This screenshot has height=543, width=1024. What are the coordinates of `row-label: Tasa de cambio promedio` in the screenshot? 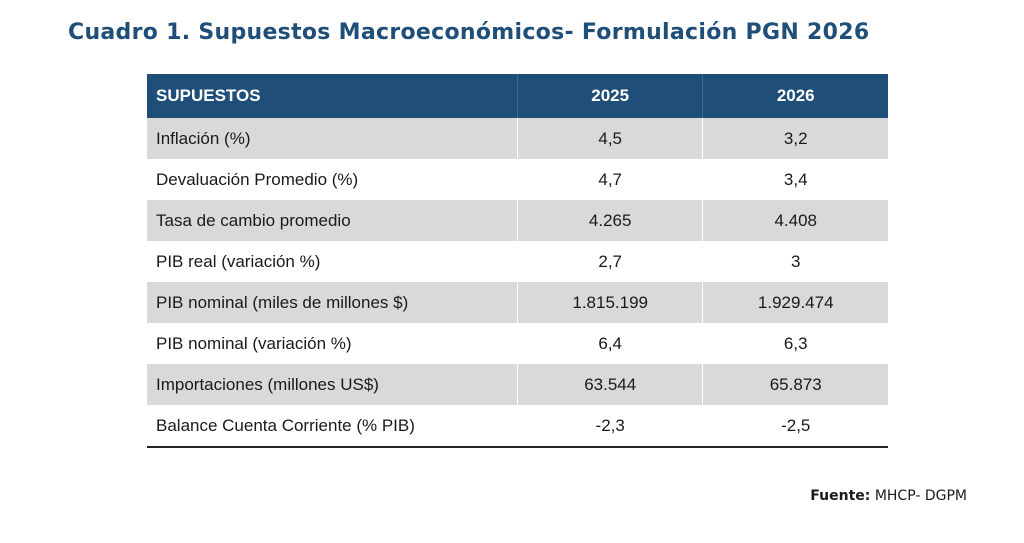 It's located at (332, 220).